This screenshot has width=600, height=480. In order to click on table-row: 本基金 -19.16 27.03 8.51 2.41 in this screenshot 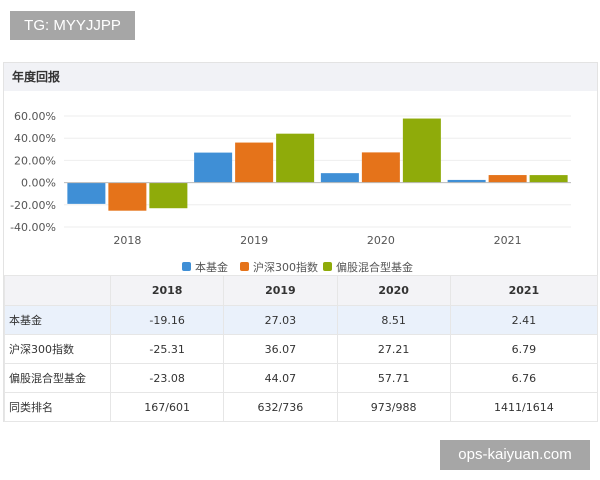, I will do `click(301, 320)`.